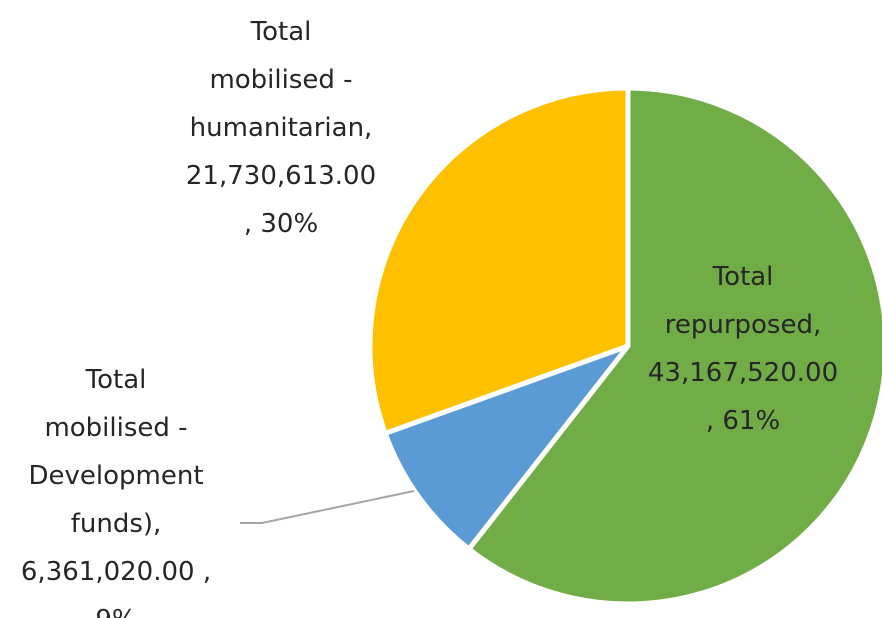 This screenshot has height=618, width=882. What do you see at coordinates (743, 421) in the screenshot?
I see `data-label-line: , 61%` at bounding box center [743, 421].